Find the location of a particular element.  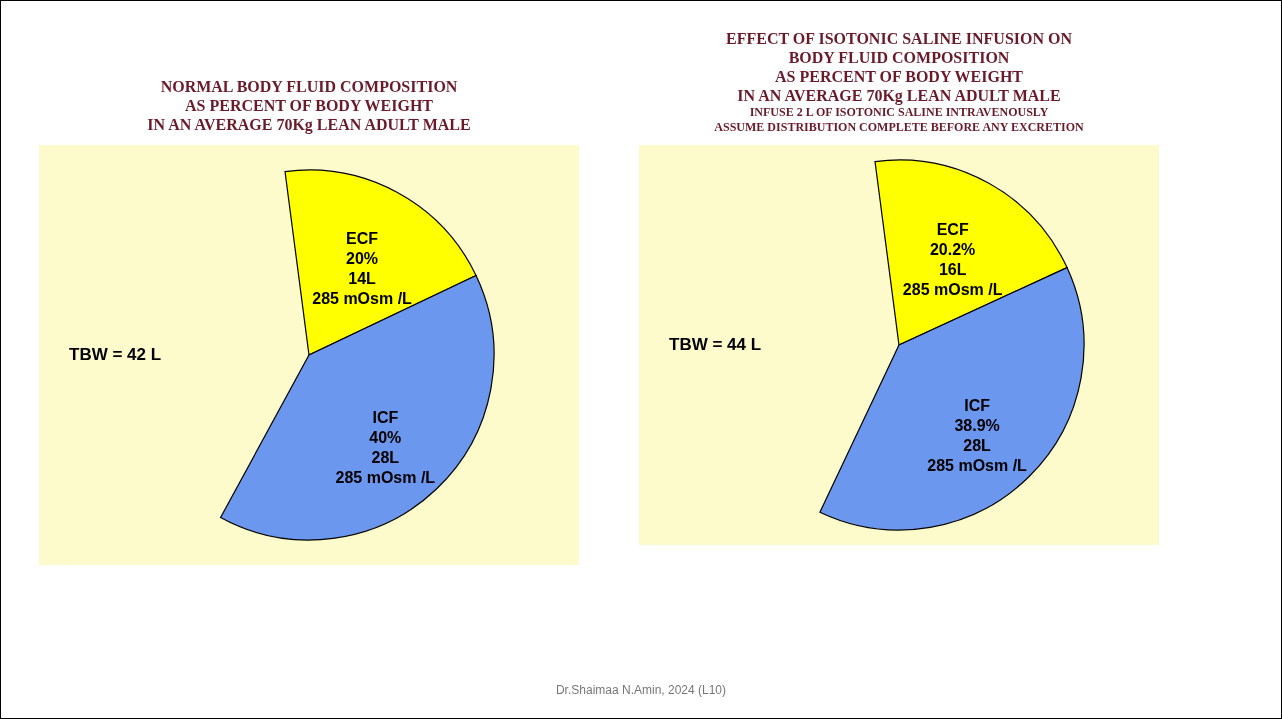

text: Dr.Shaimaa N.Amin, 2024 (L10) is located at coordinates (641, 690).